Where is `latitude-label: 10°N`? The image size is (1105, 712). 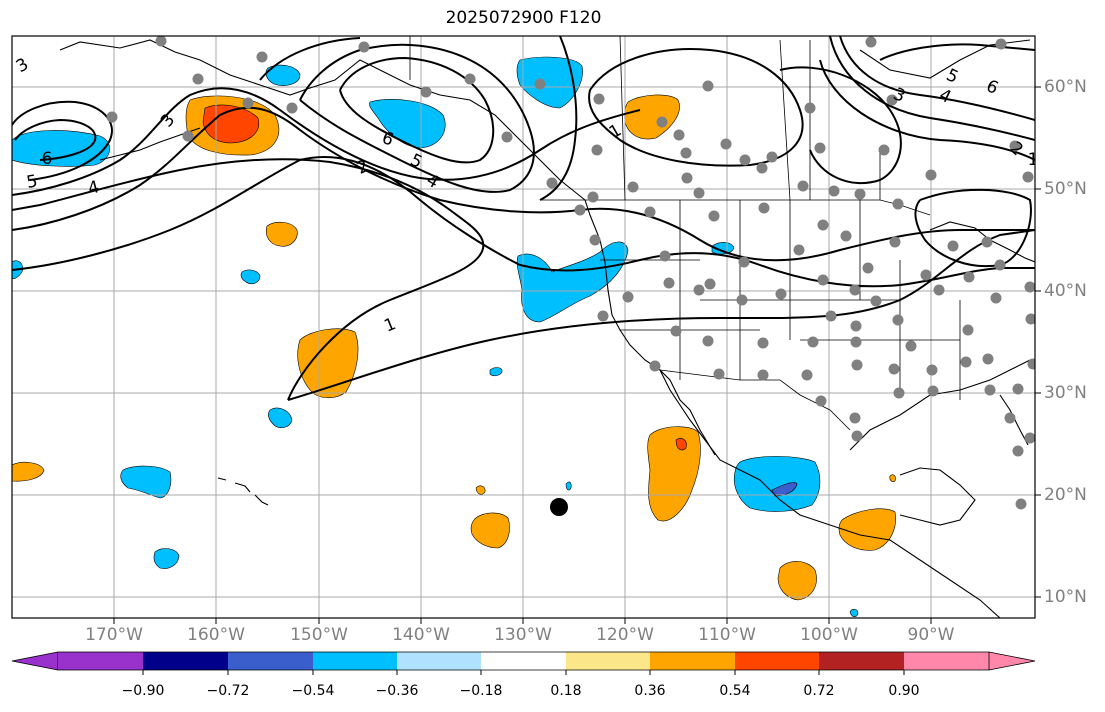 latitude-label: 10°N is located at coordinates (1065, 597).